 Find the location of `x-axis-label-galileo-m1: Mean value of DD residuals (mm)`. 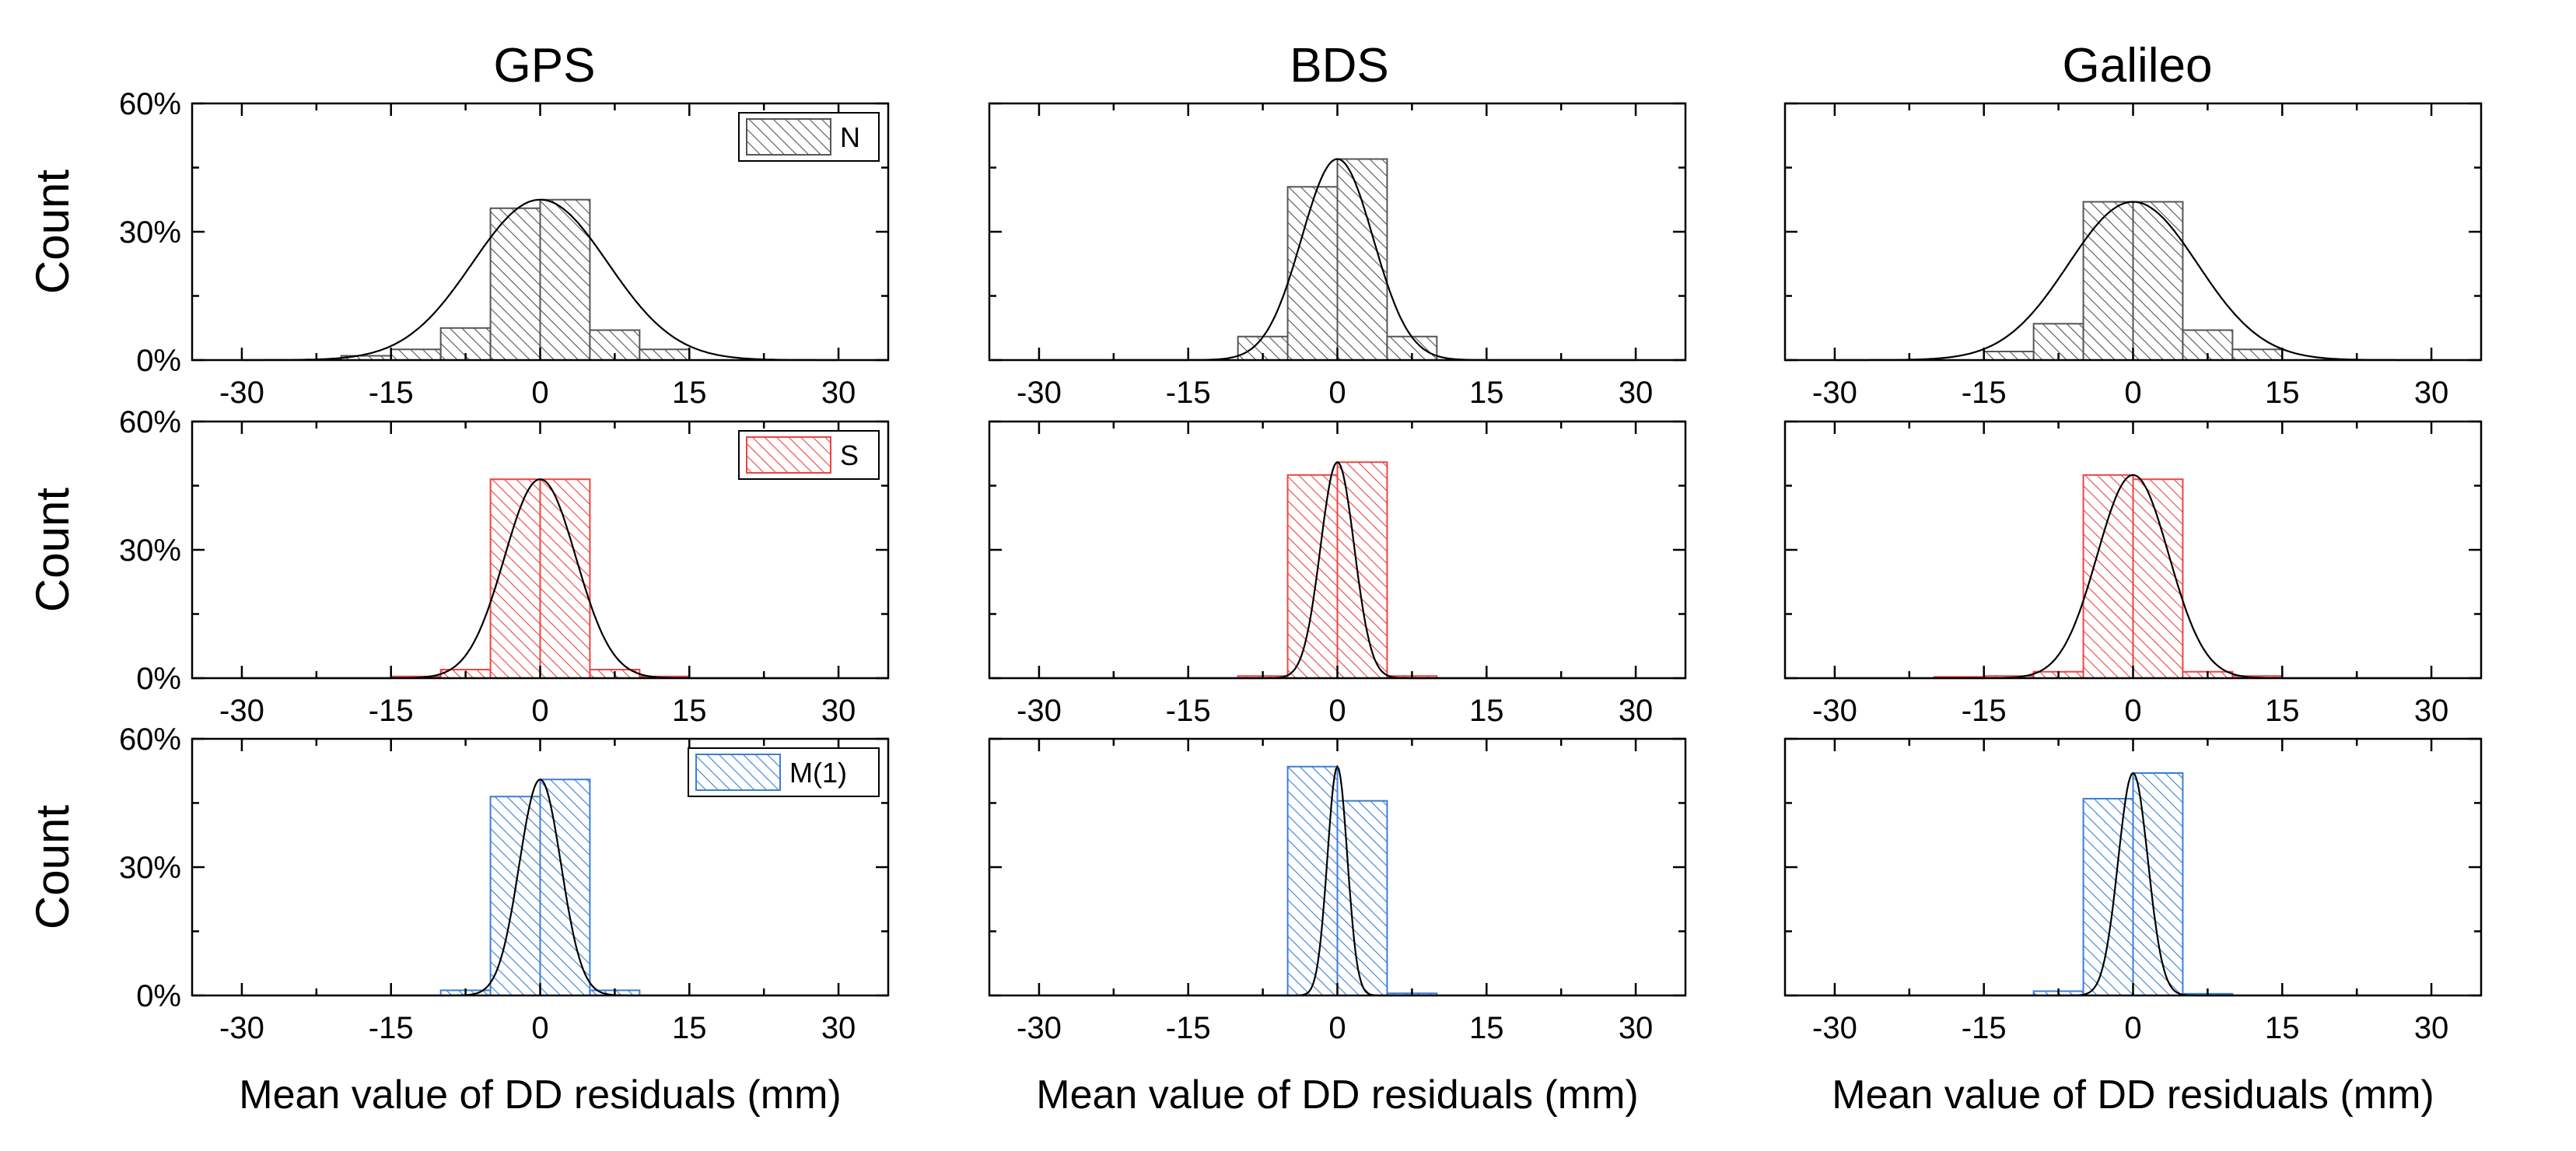

x-axis-label-galileo-m1: Mean value of DD residuals (mm) is located at coordinates (2133, 1095).